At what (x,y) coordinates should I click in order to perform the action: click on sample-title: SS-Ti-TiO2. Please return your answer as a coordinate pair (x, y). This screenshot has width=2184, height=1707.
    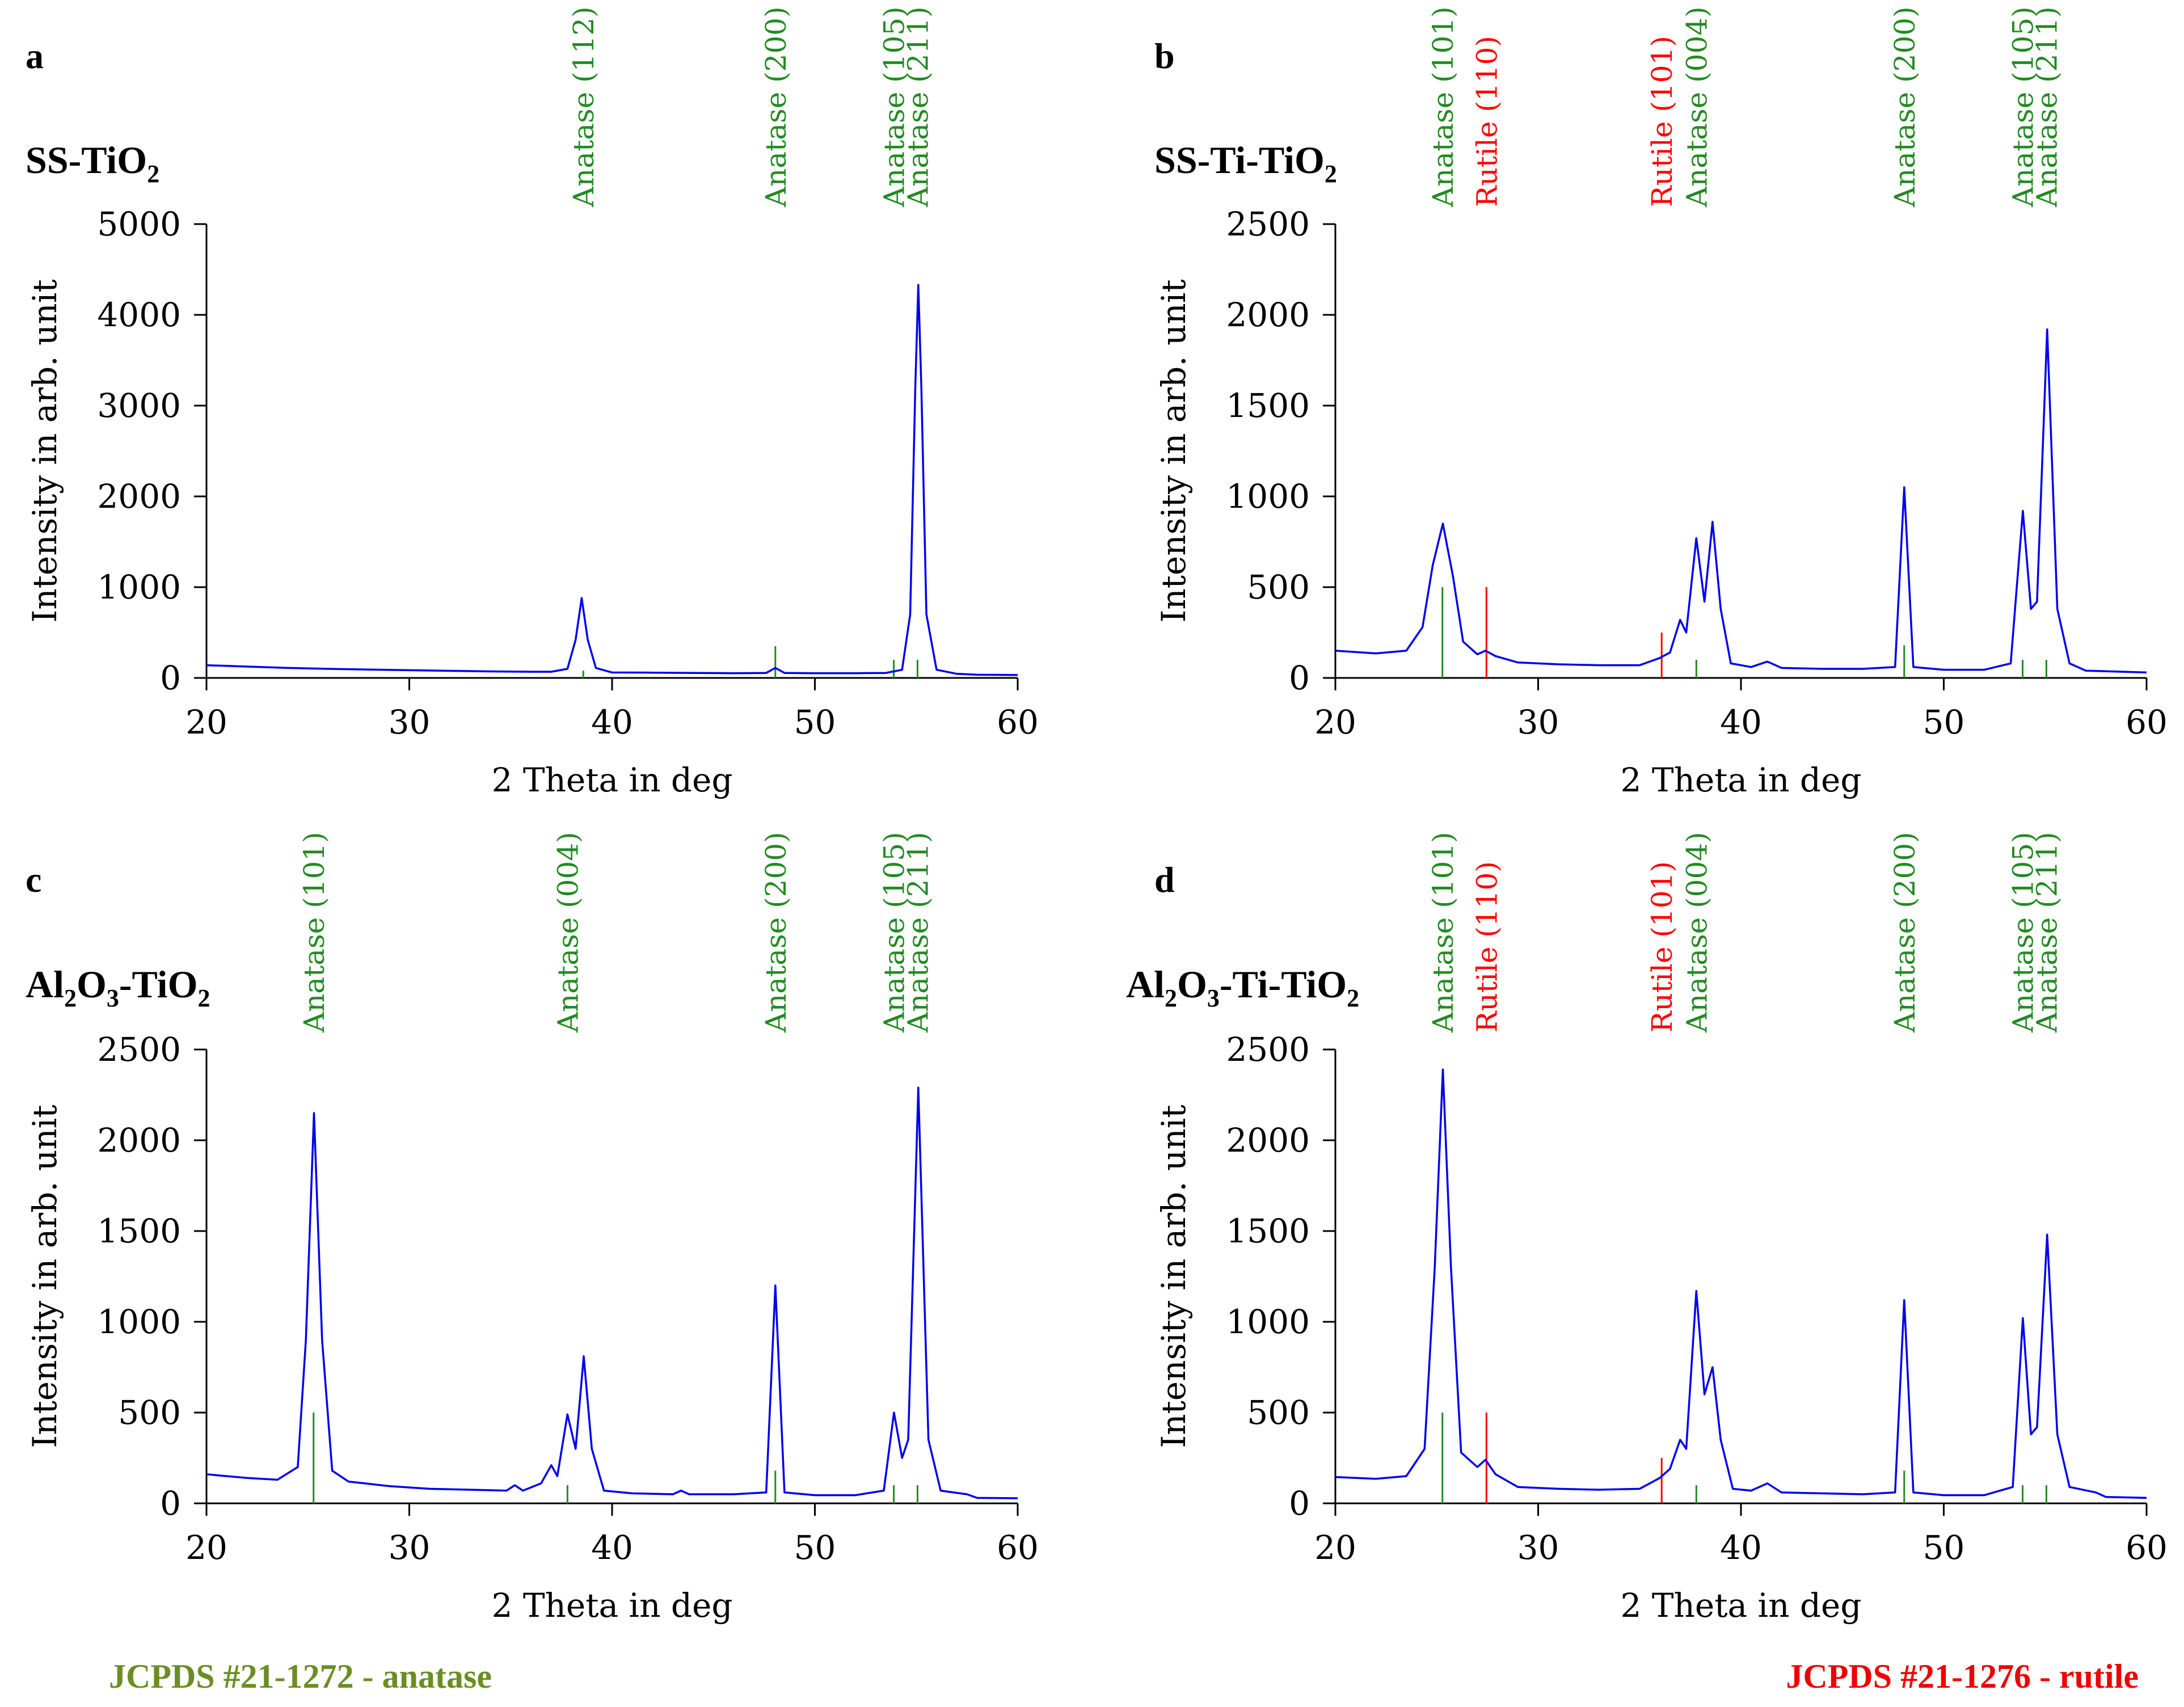
    Looking at the image, I should click on (1245, 163).